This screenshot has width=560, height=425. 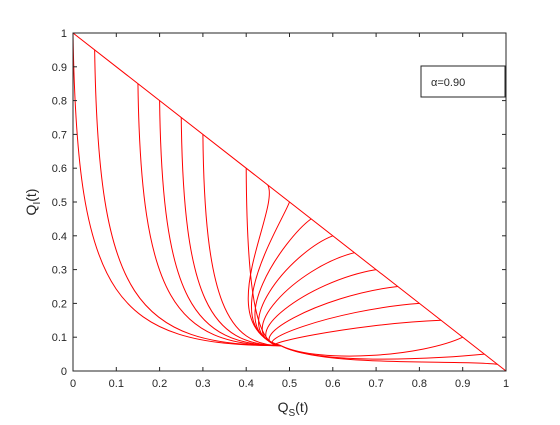 I want to click on y-axis-label: QI(t), so click(x=33, y=202).